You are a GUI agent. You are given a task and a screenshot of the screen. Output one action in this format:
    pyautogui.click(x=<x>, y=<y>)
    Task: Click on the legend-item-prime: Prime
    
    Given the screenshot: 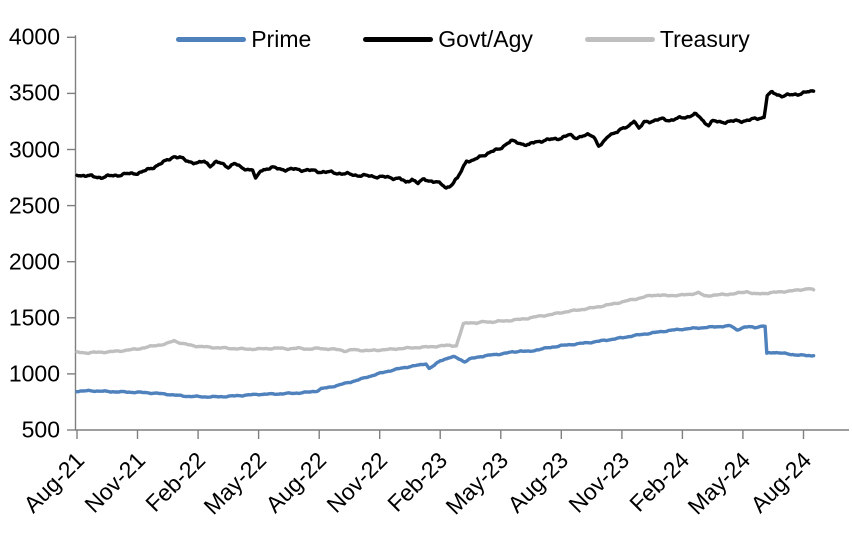 What is the action you would take?
    pyautogui.click(x=244, y=38)
    